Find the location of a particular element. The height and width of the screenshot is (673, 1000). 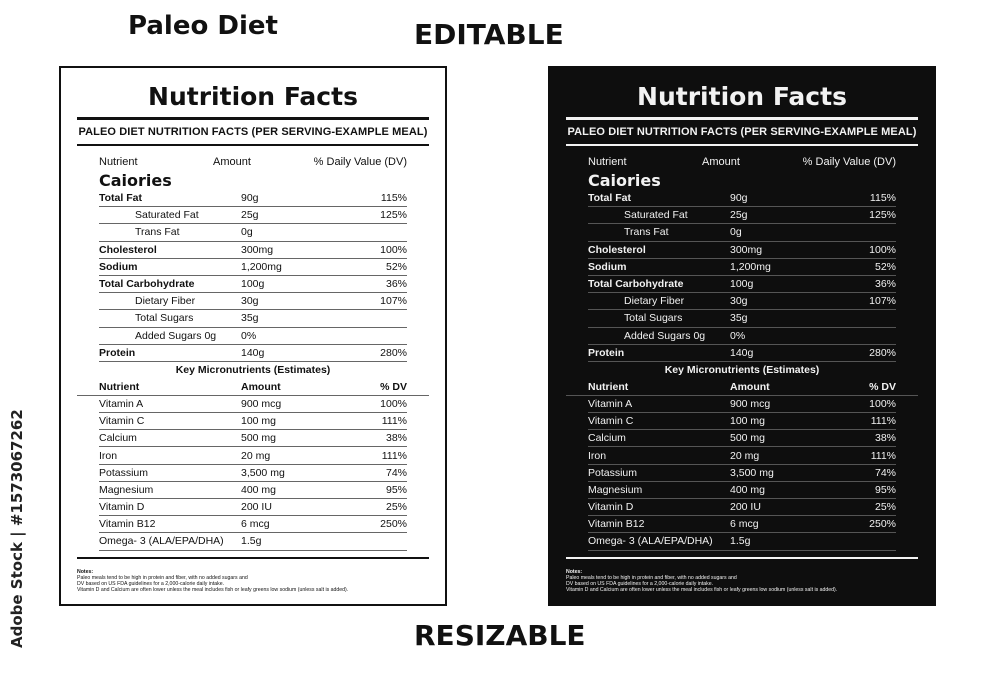

nutrient-name: Total Fat is located at coordinates (609, 198).